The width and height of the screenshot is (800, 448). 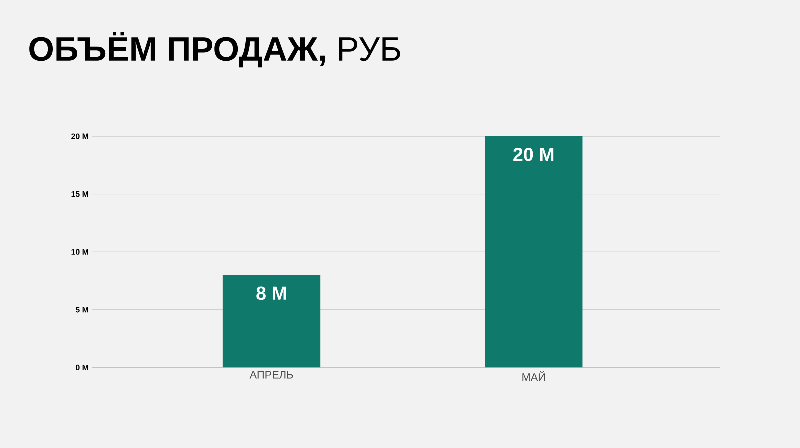 What do you see at coordinates (534, 376) in the screenshot?
I see `x-tick-label: МАЙ` at bounding box center [534, 376].